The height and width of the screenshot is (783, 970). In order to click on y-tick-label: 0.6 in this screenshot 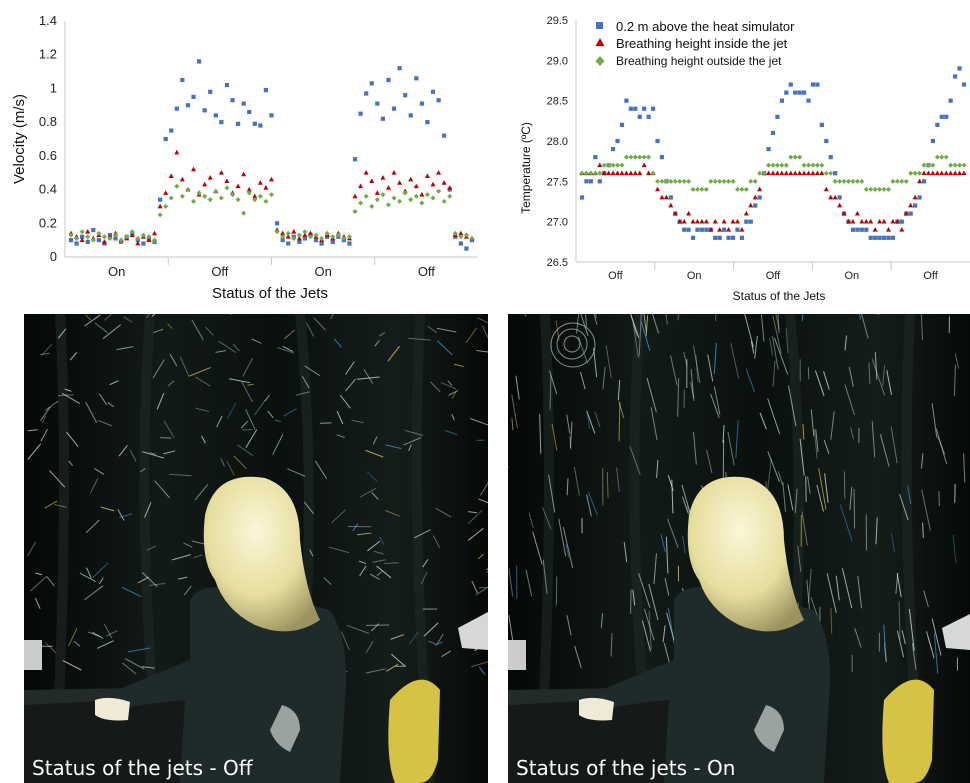, I will do `click(48, 155)`.